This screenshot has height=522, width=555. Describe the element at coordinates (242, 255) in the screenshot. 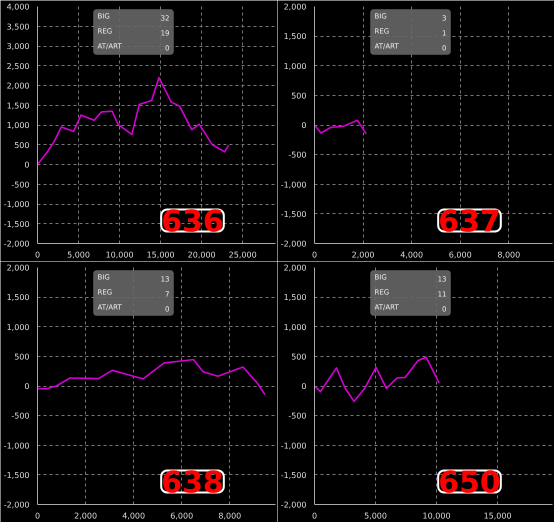

I see `x-tick-label: 25,000` at that location.